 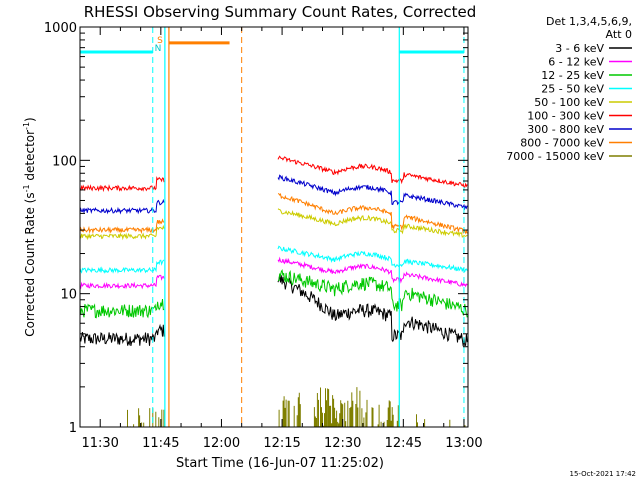 I want to click on y-tick-label-2: 10, so click(x=68, y=295).